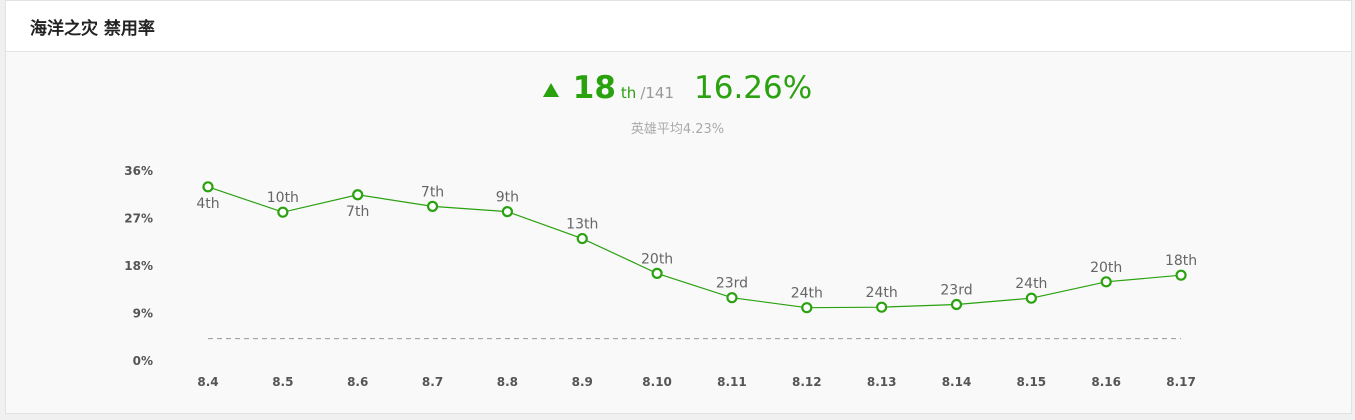 The image size is (1355, 420). Describe the element at coordinates (1181, 382) in the screenshot. I see `x-tick-label: 8.17` at that location.